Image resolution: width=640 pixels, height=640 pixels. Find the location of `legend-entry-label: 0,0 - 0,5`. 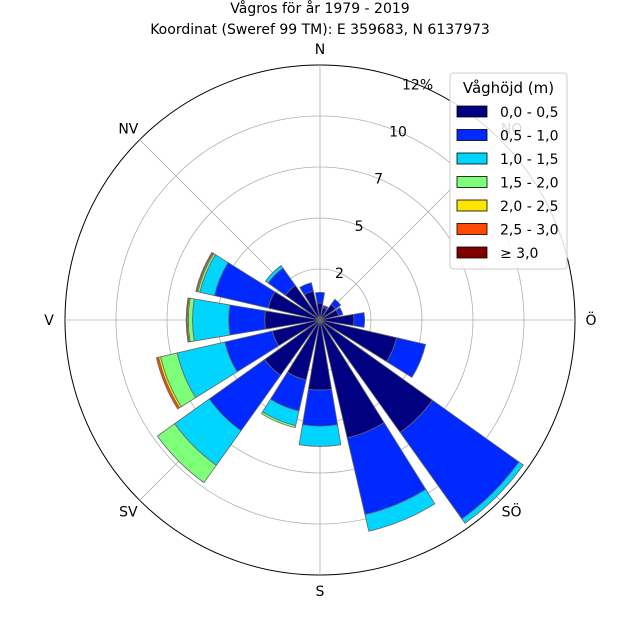

legend-entry-label: 0,0 - 0,5 is located at coordinates (529, 113).